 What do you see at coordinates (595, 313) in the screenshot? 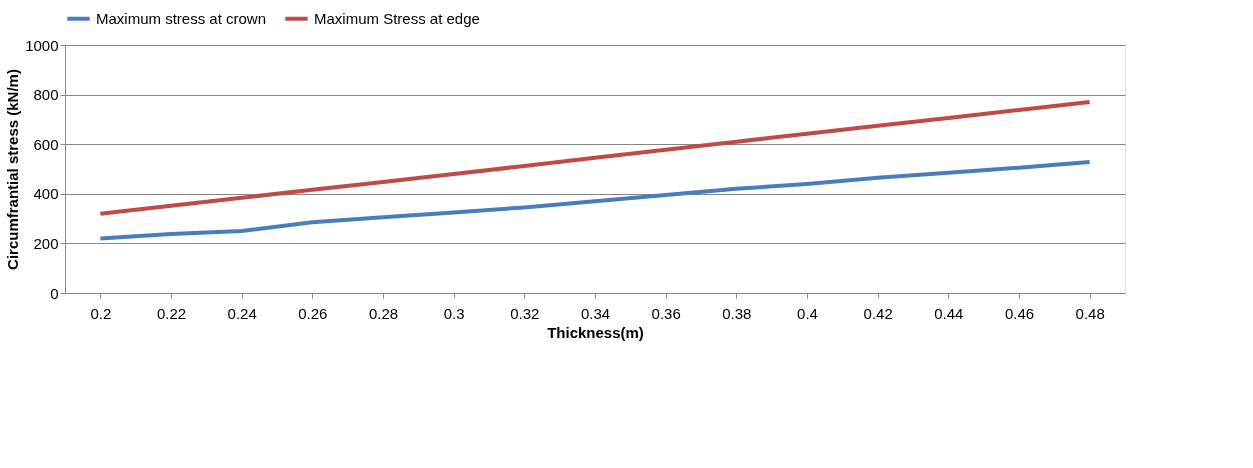
I see `x-tick-label: 0.34` at bounding box center [595, 313].